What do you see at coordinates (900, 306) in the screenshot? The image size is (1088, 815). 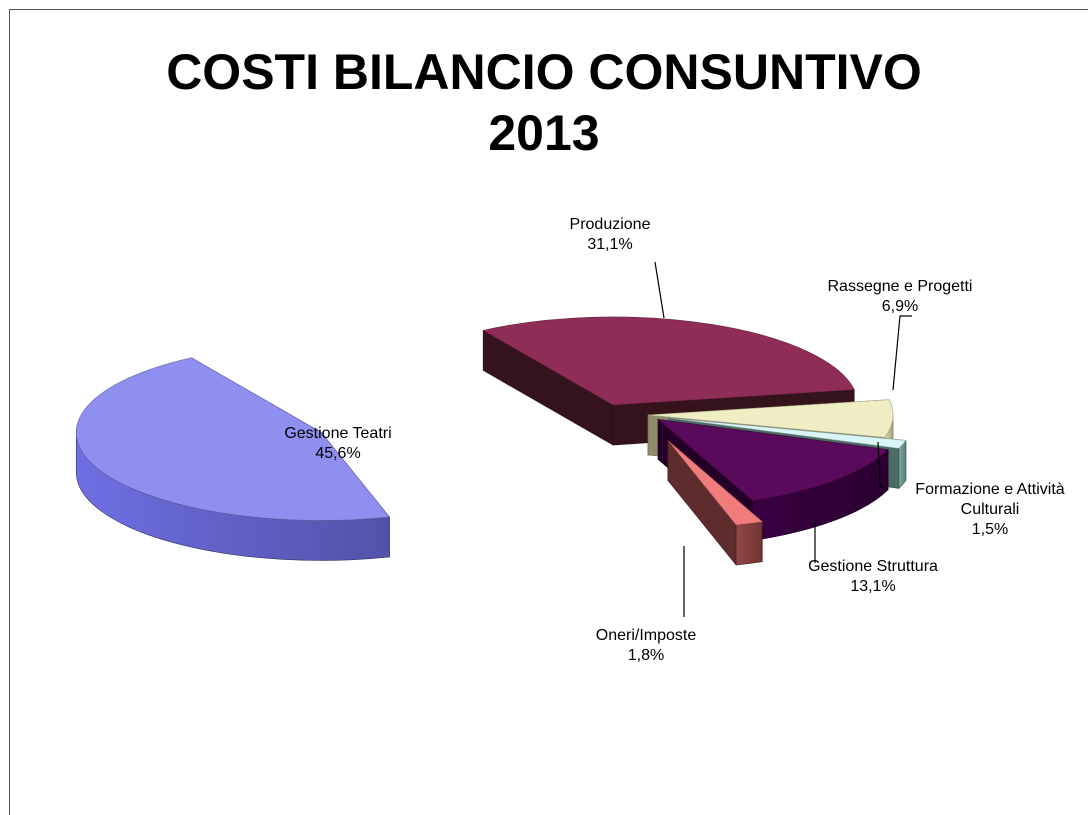 I see `slice-value-label: 6,9%` at bounding box center [900, 306].